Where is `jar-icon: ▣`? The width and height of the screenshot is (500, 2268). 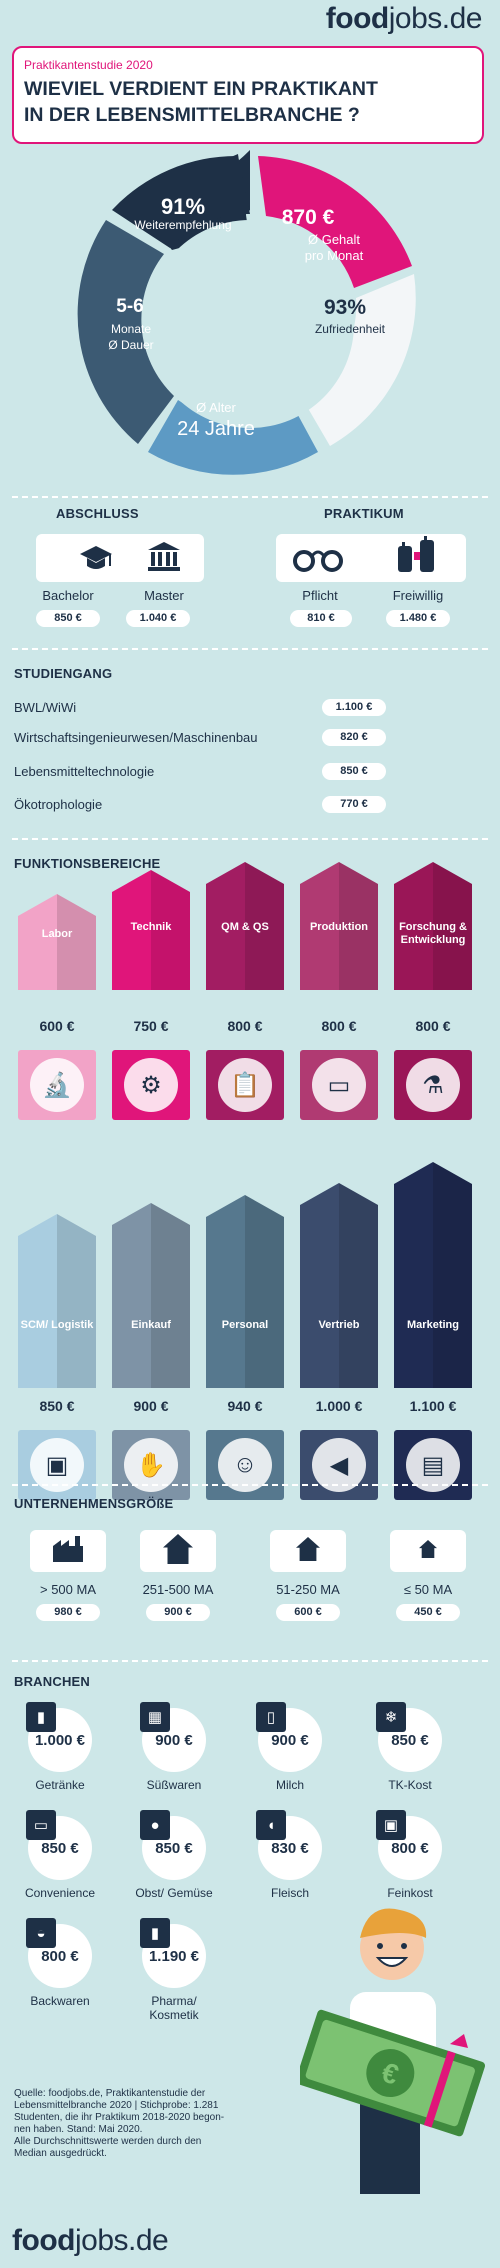
jar-icon: ▣ is located at coordinates (391, 1825).